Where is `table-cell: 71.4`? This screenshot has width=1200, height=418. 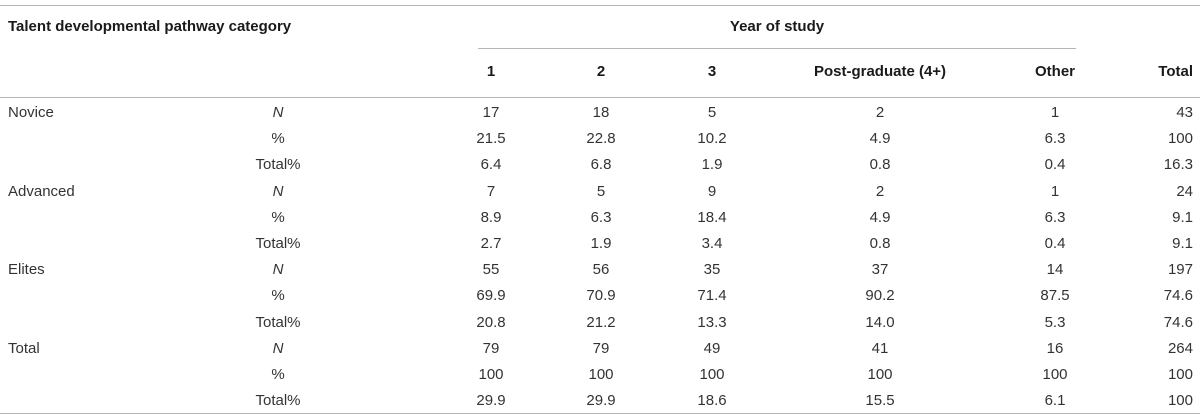 table-cell: 71.4 is located at coordinates (712, 295).